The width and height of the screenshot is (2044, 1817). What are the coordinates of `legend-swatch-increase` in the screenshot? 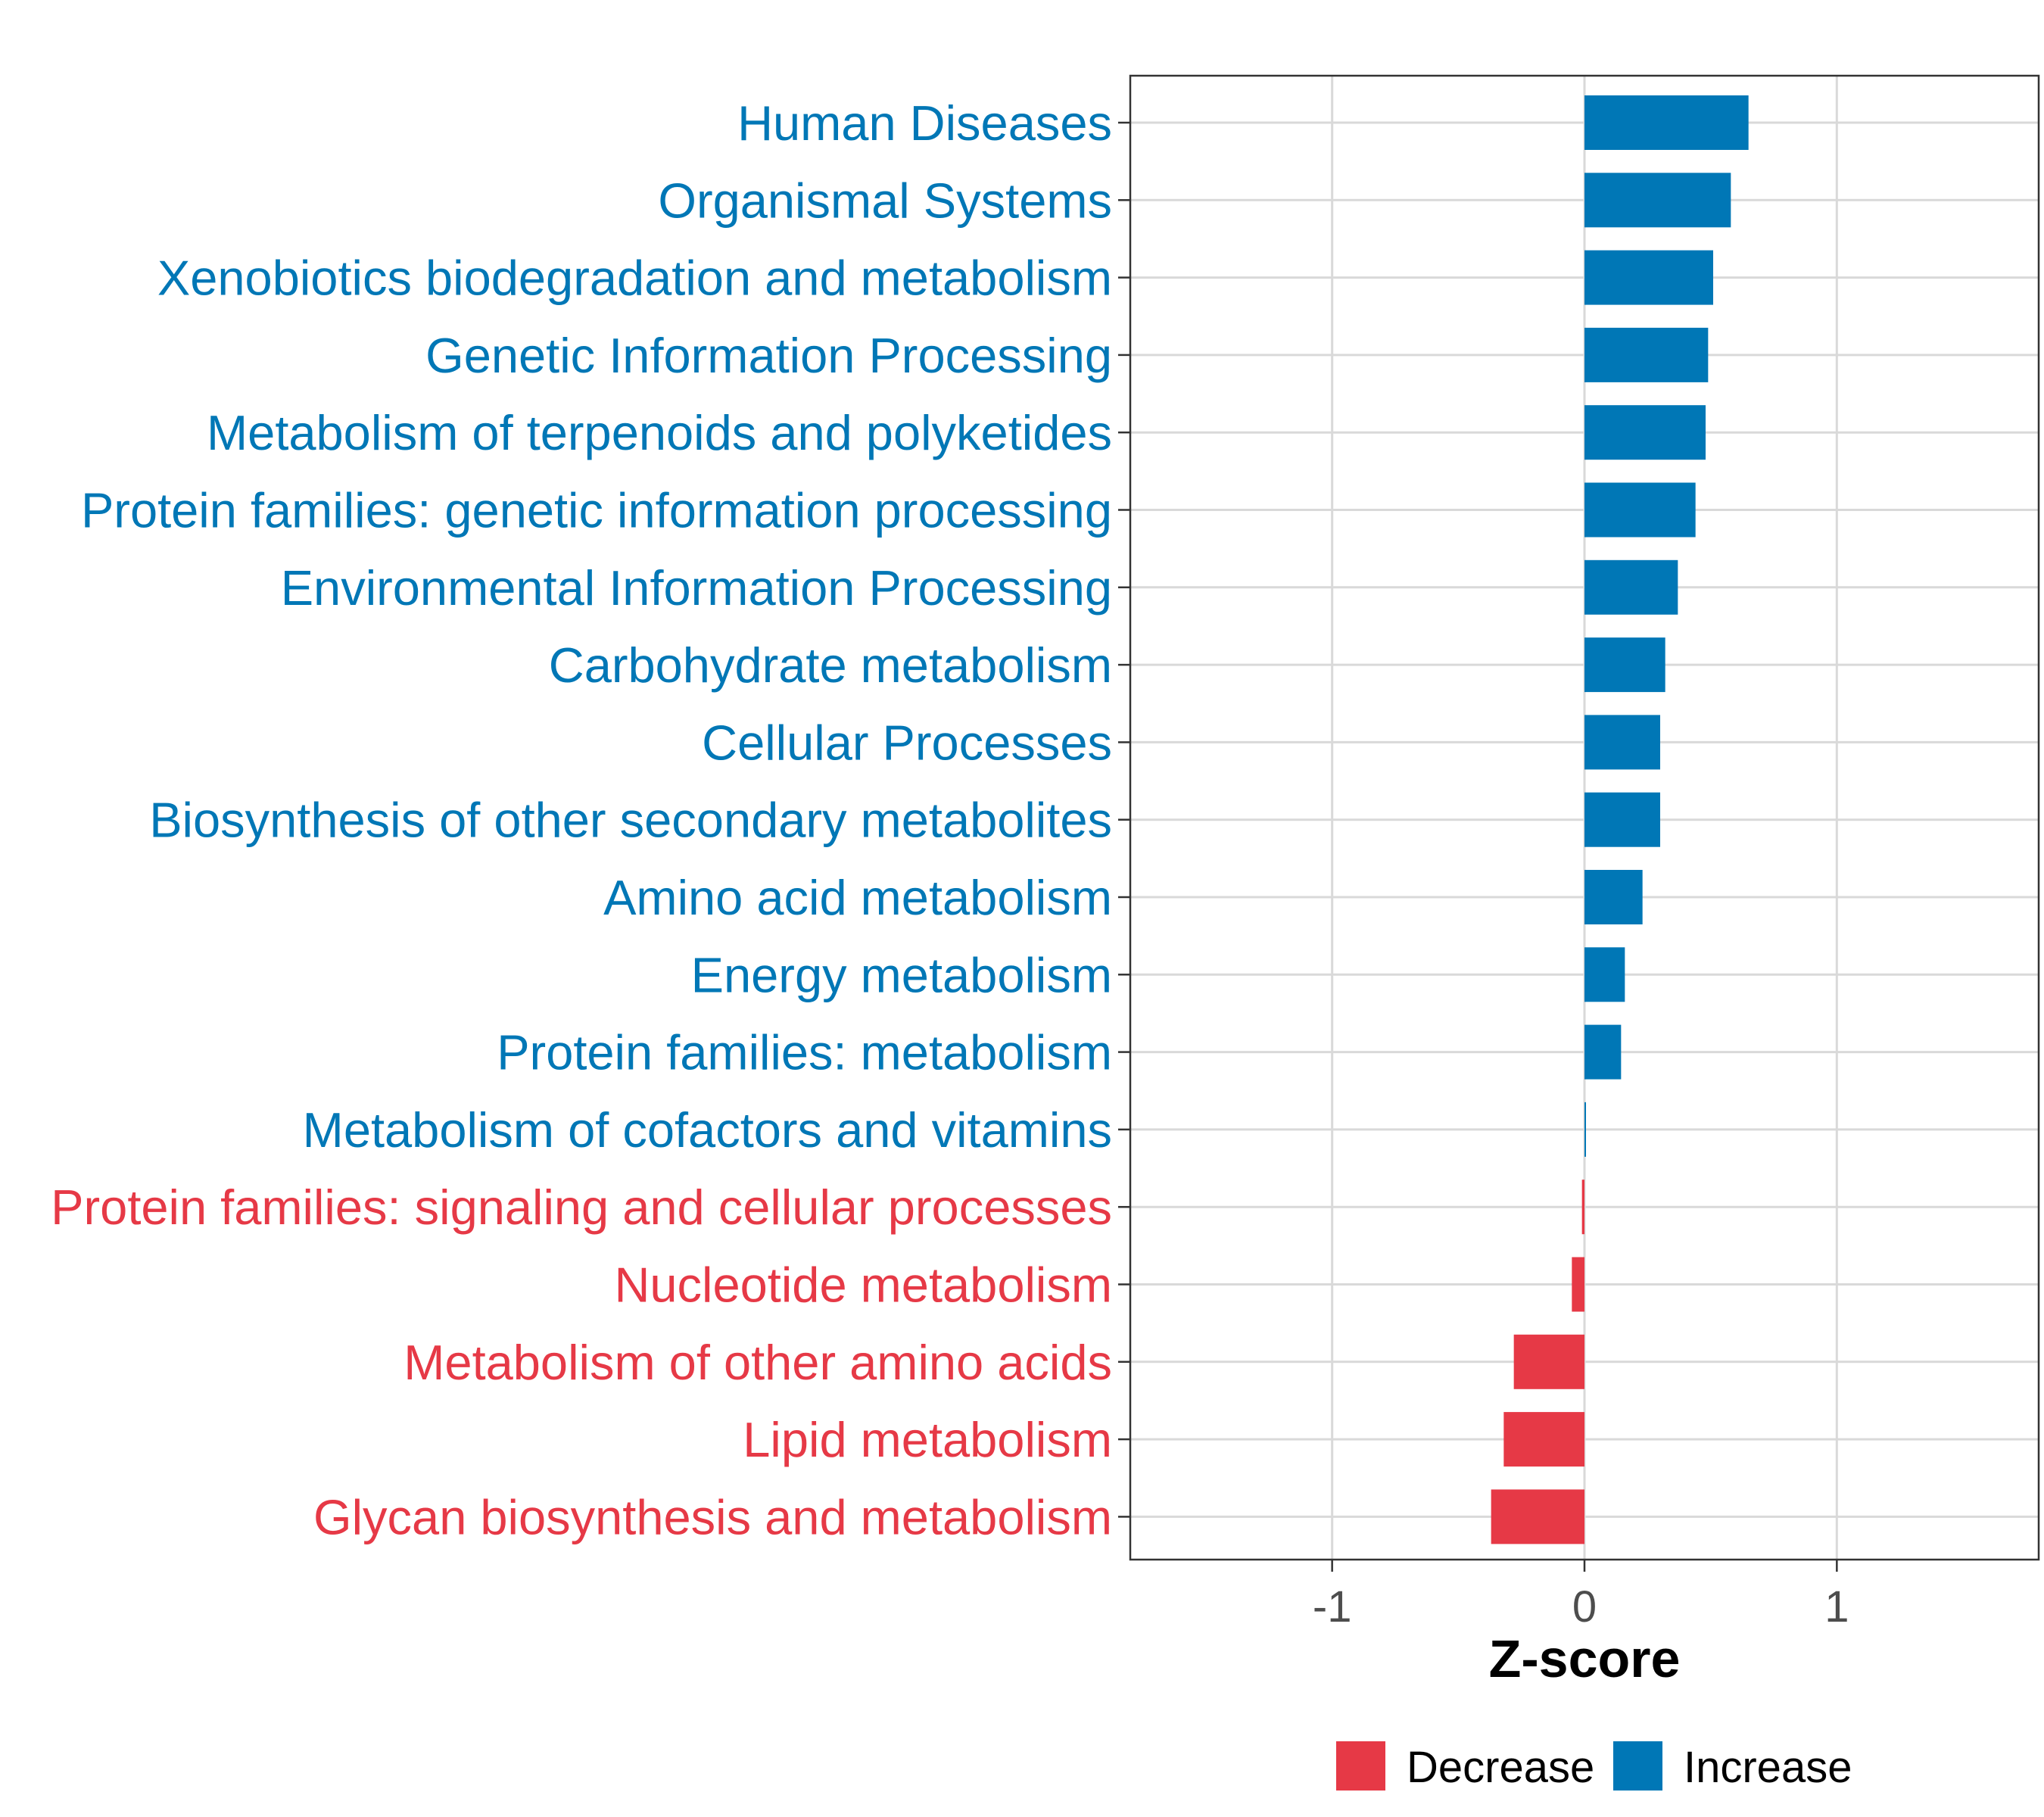 It's located at (1637, 1766).